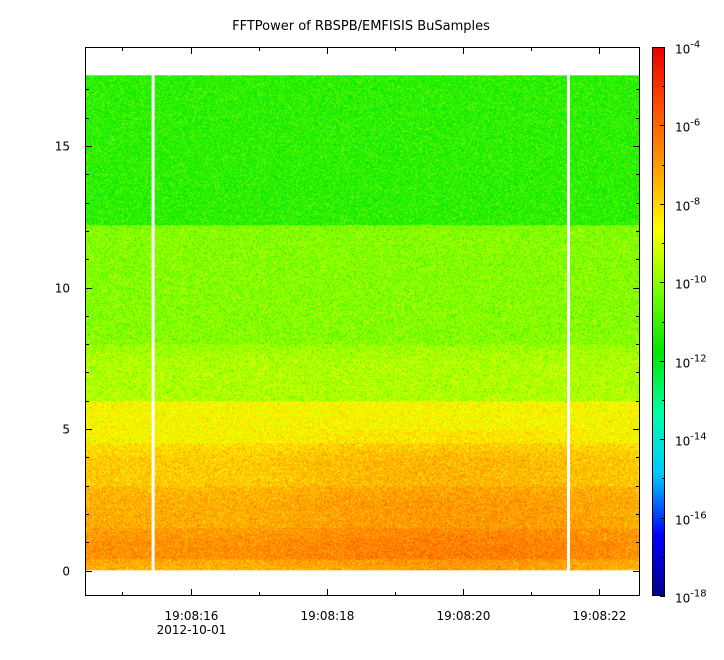 The height and width of the screenshot is (660, 724). I want to click on x-tick-sublabel-1: 2012-10-01, so click(192, 630).